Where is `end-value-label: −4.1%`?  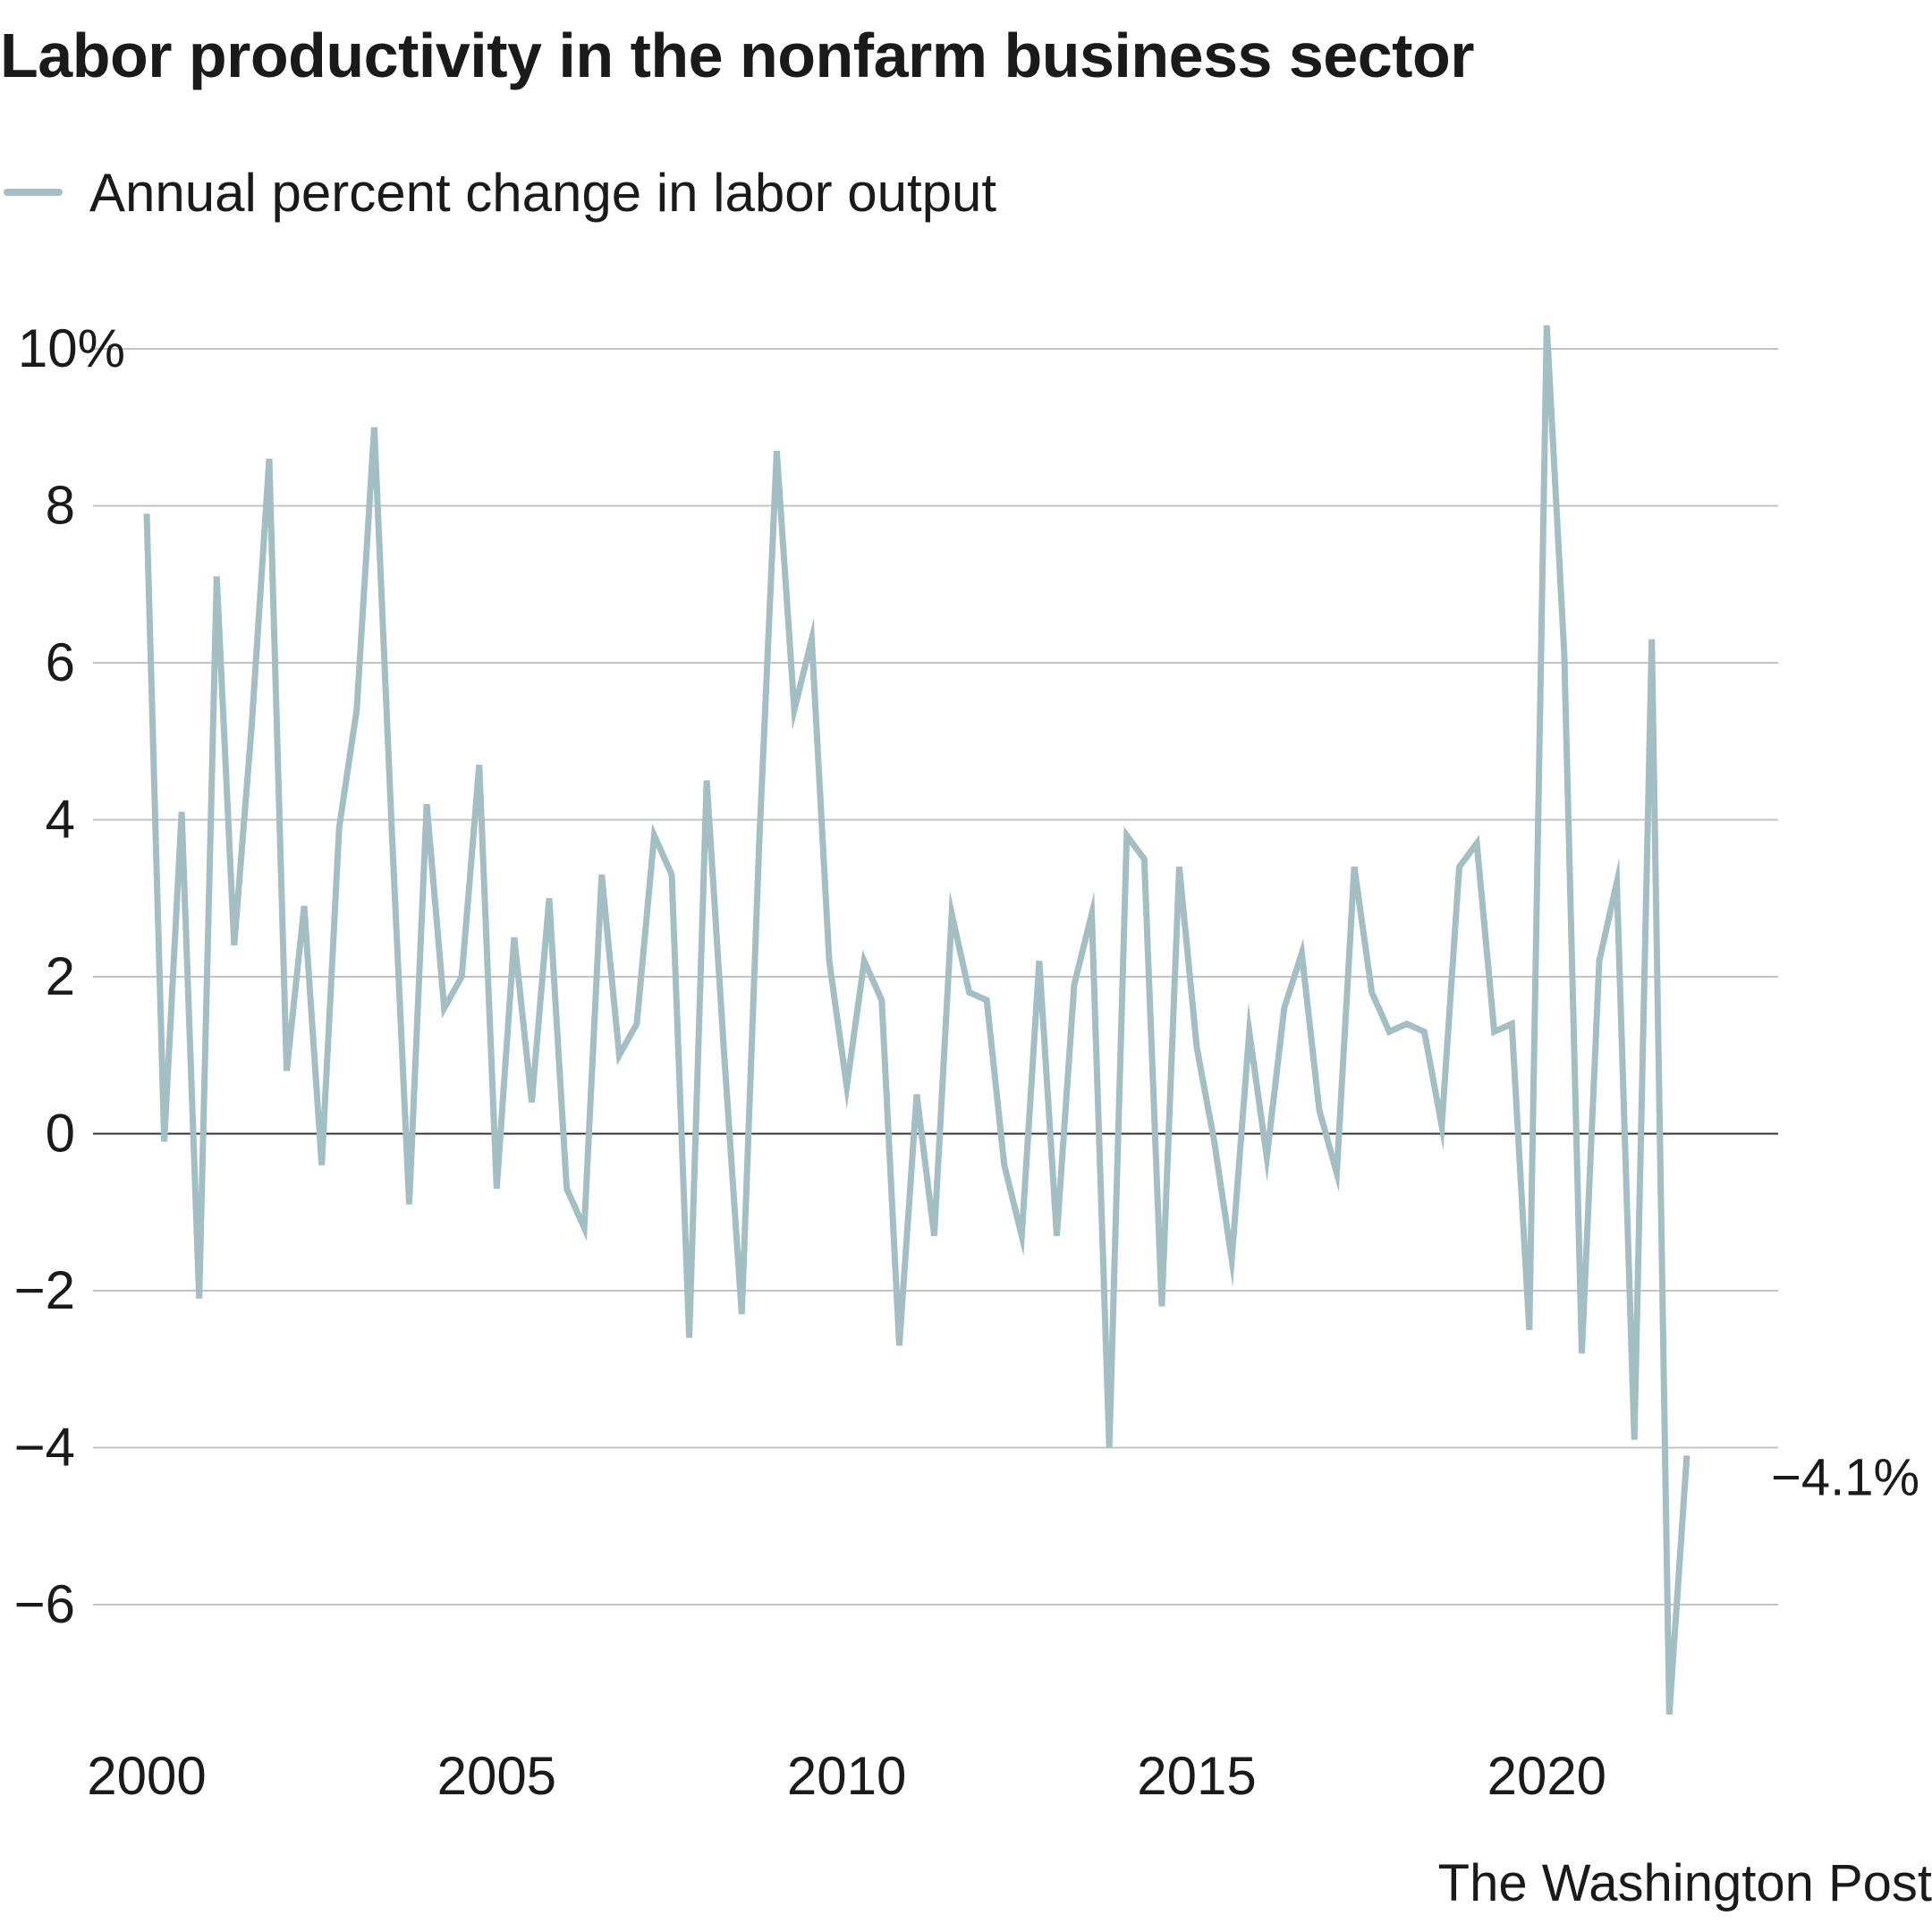
end-value-label: −4.1% is located at coordinates (1845, 1477).